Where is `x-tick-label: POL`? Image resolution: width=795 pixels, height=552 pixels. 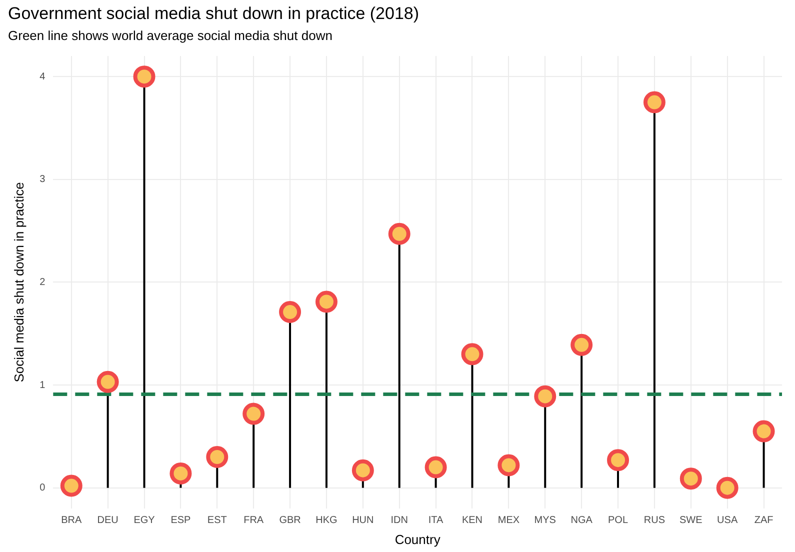 x-tick-label: POL is located at coordinates (618, 520).